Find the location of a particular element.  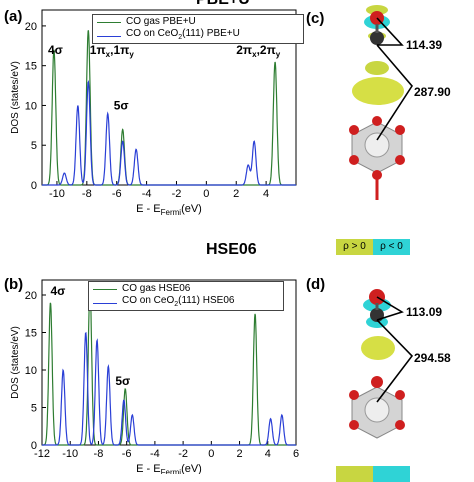

distance-label-upper: 114.39 is located at coordinates (424, 45).